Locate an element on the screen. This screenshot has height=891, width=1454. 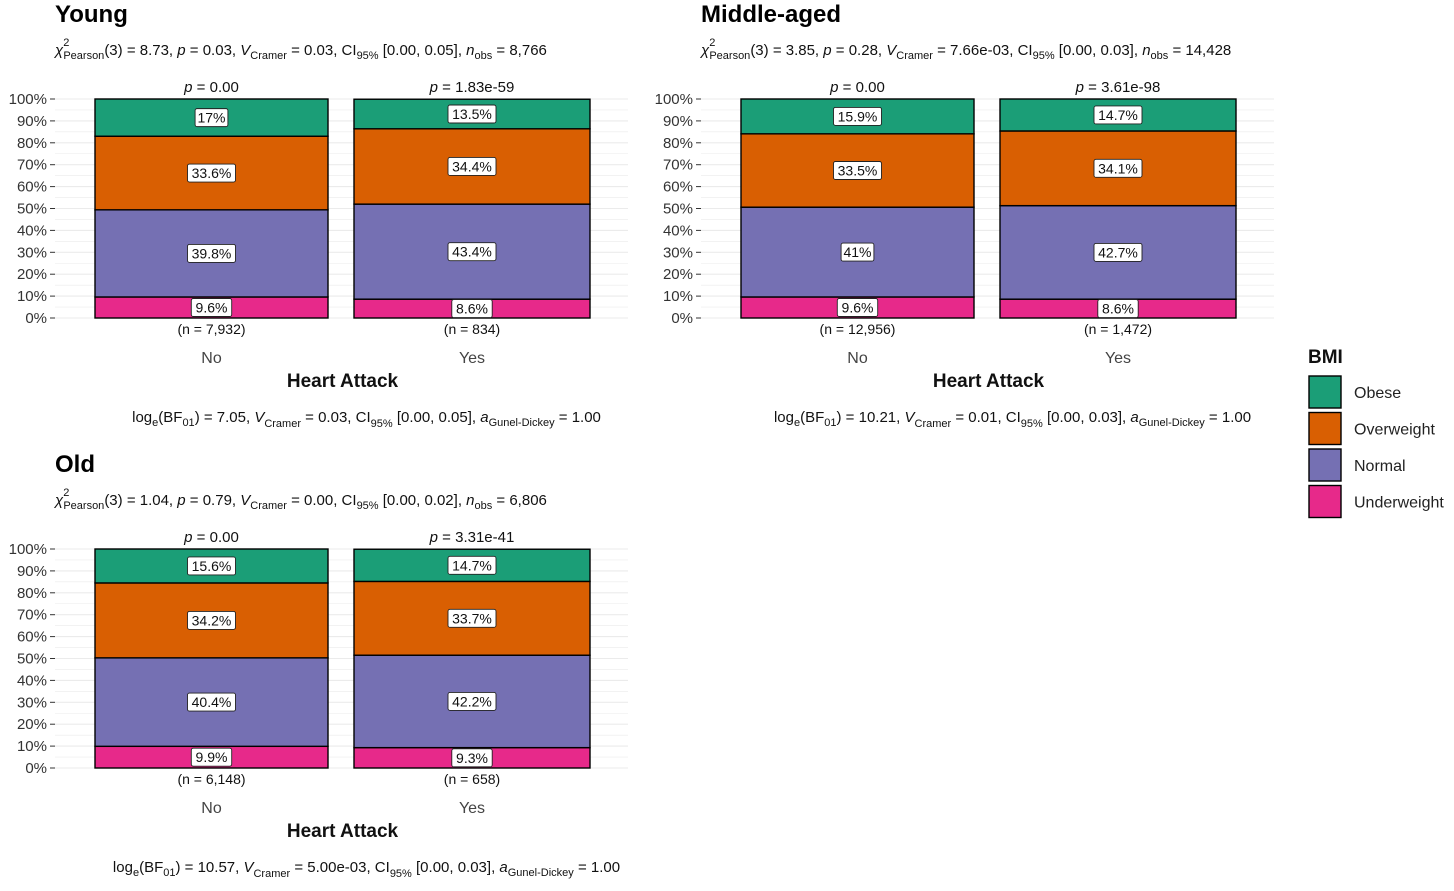
data-label: 41% is located at coordinates (857, 252).